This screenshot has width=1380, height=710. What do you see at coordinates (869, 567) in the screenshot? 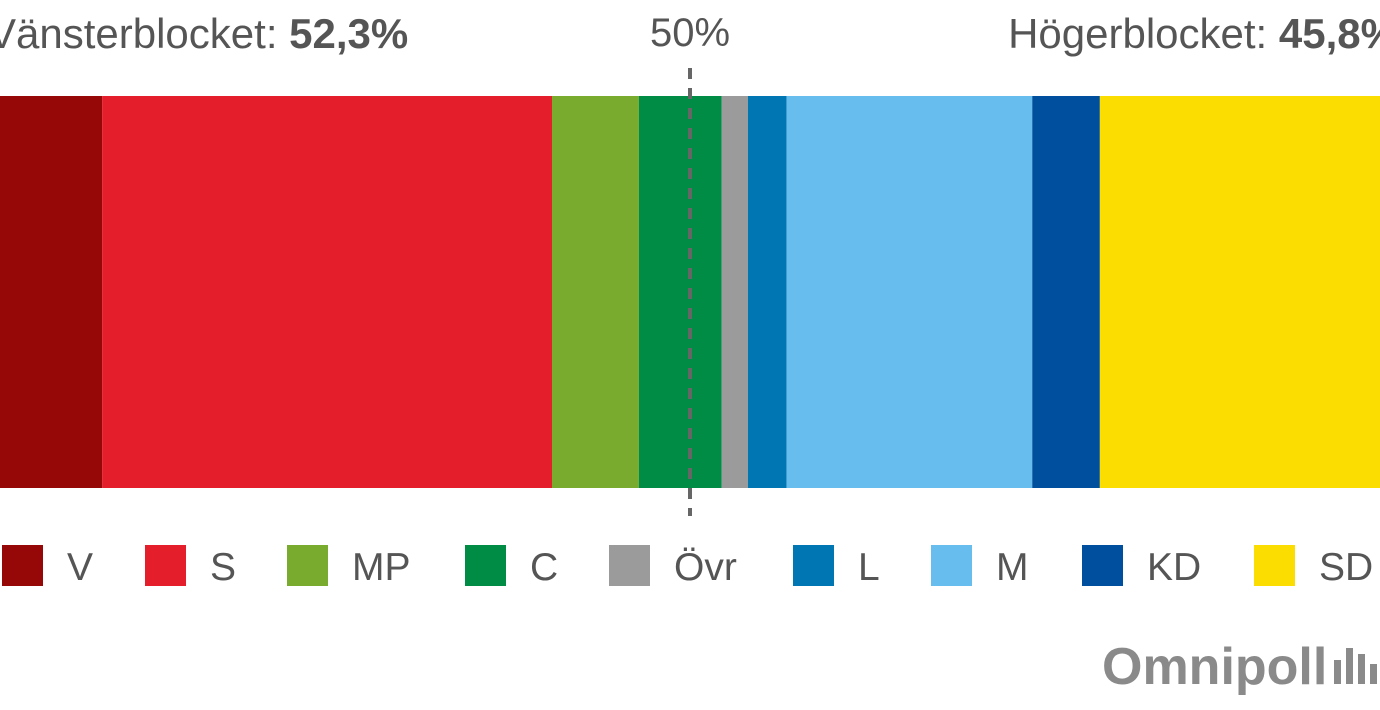
I see `legend-label: L` at bounding box center [869, 567].